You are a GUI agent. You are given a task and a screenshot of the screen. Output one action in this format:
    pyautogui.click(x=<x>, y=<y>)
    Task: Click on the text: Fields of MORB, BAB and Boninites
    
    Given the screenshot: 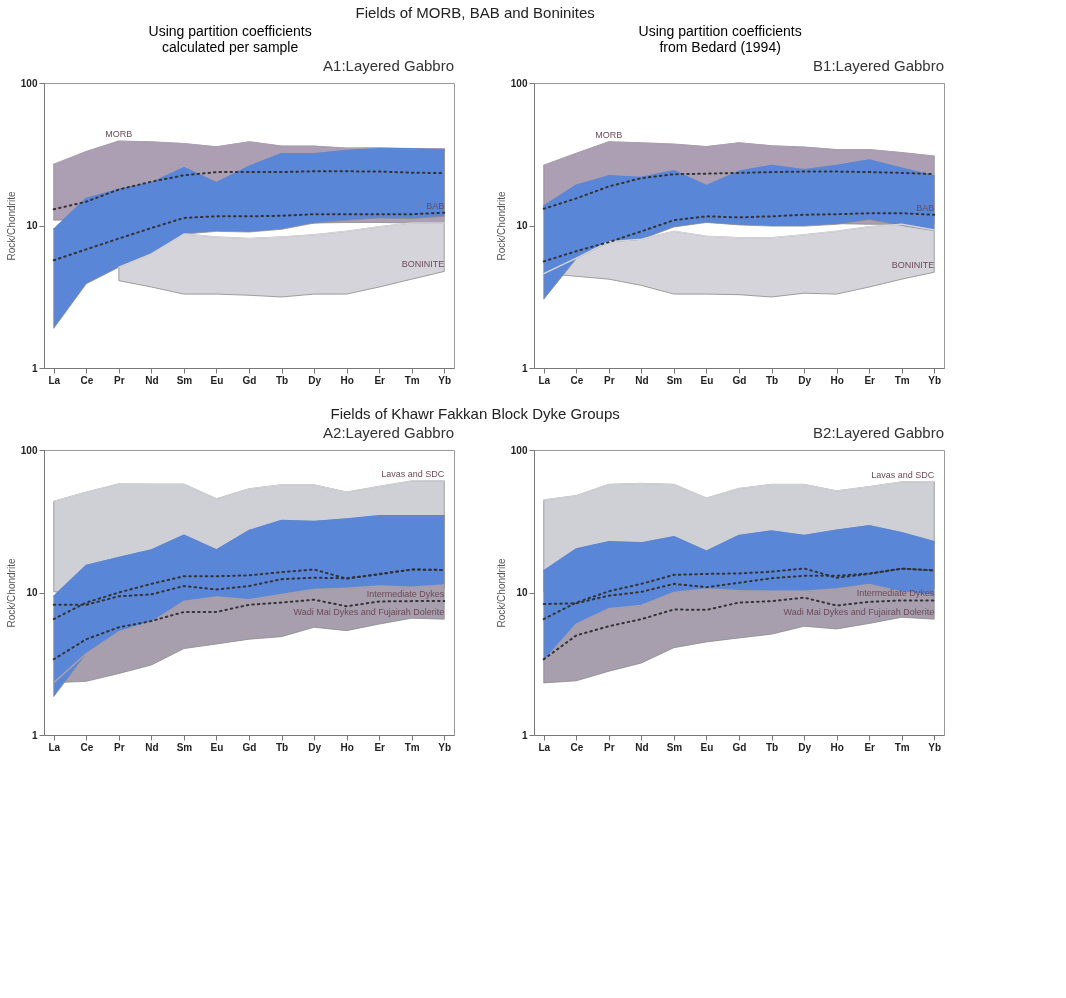 What is the action you would take?
    pyautogui.click(x=475, y=12)
    